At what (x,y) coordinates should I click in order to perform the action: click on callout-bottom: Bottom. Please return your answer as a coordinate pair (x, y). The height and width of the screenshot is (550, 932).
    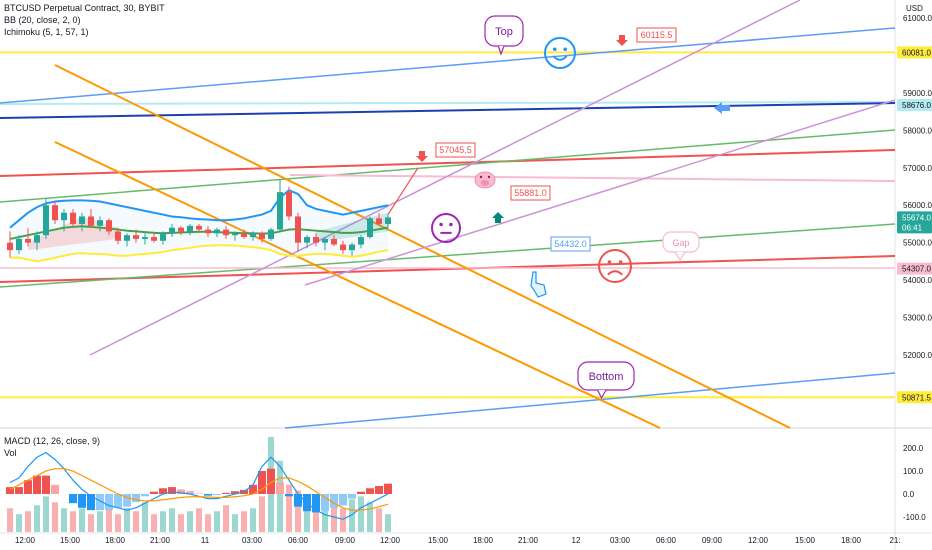
    Looking at the image, I should click on (606, 380).